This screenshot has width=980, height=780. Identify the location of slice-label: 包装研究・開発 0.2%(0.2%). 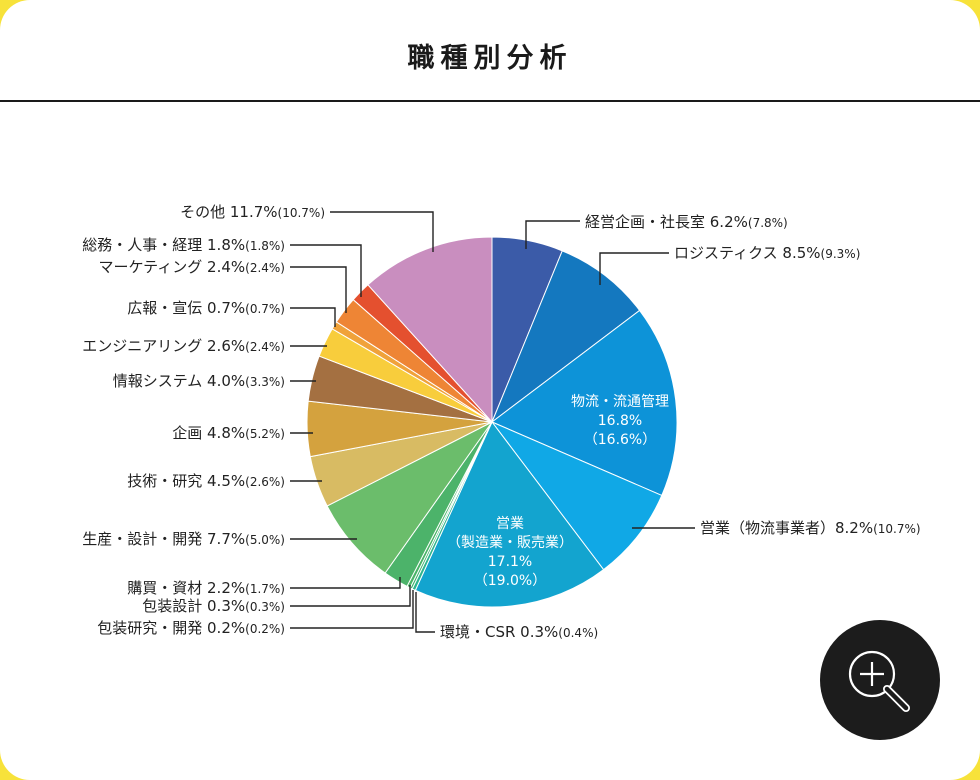
(191, 628).